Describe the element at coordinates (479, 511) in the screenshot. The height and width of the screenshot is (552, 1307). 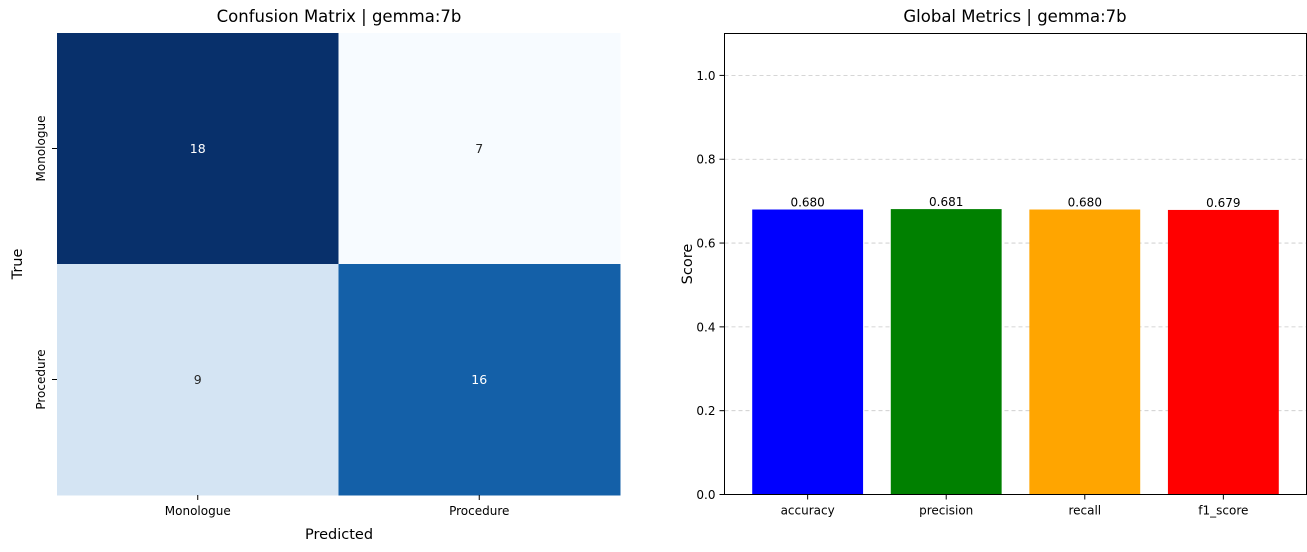
I see `heatmap-x-tick-label: Procedure` at that location.